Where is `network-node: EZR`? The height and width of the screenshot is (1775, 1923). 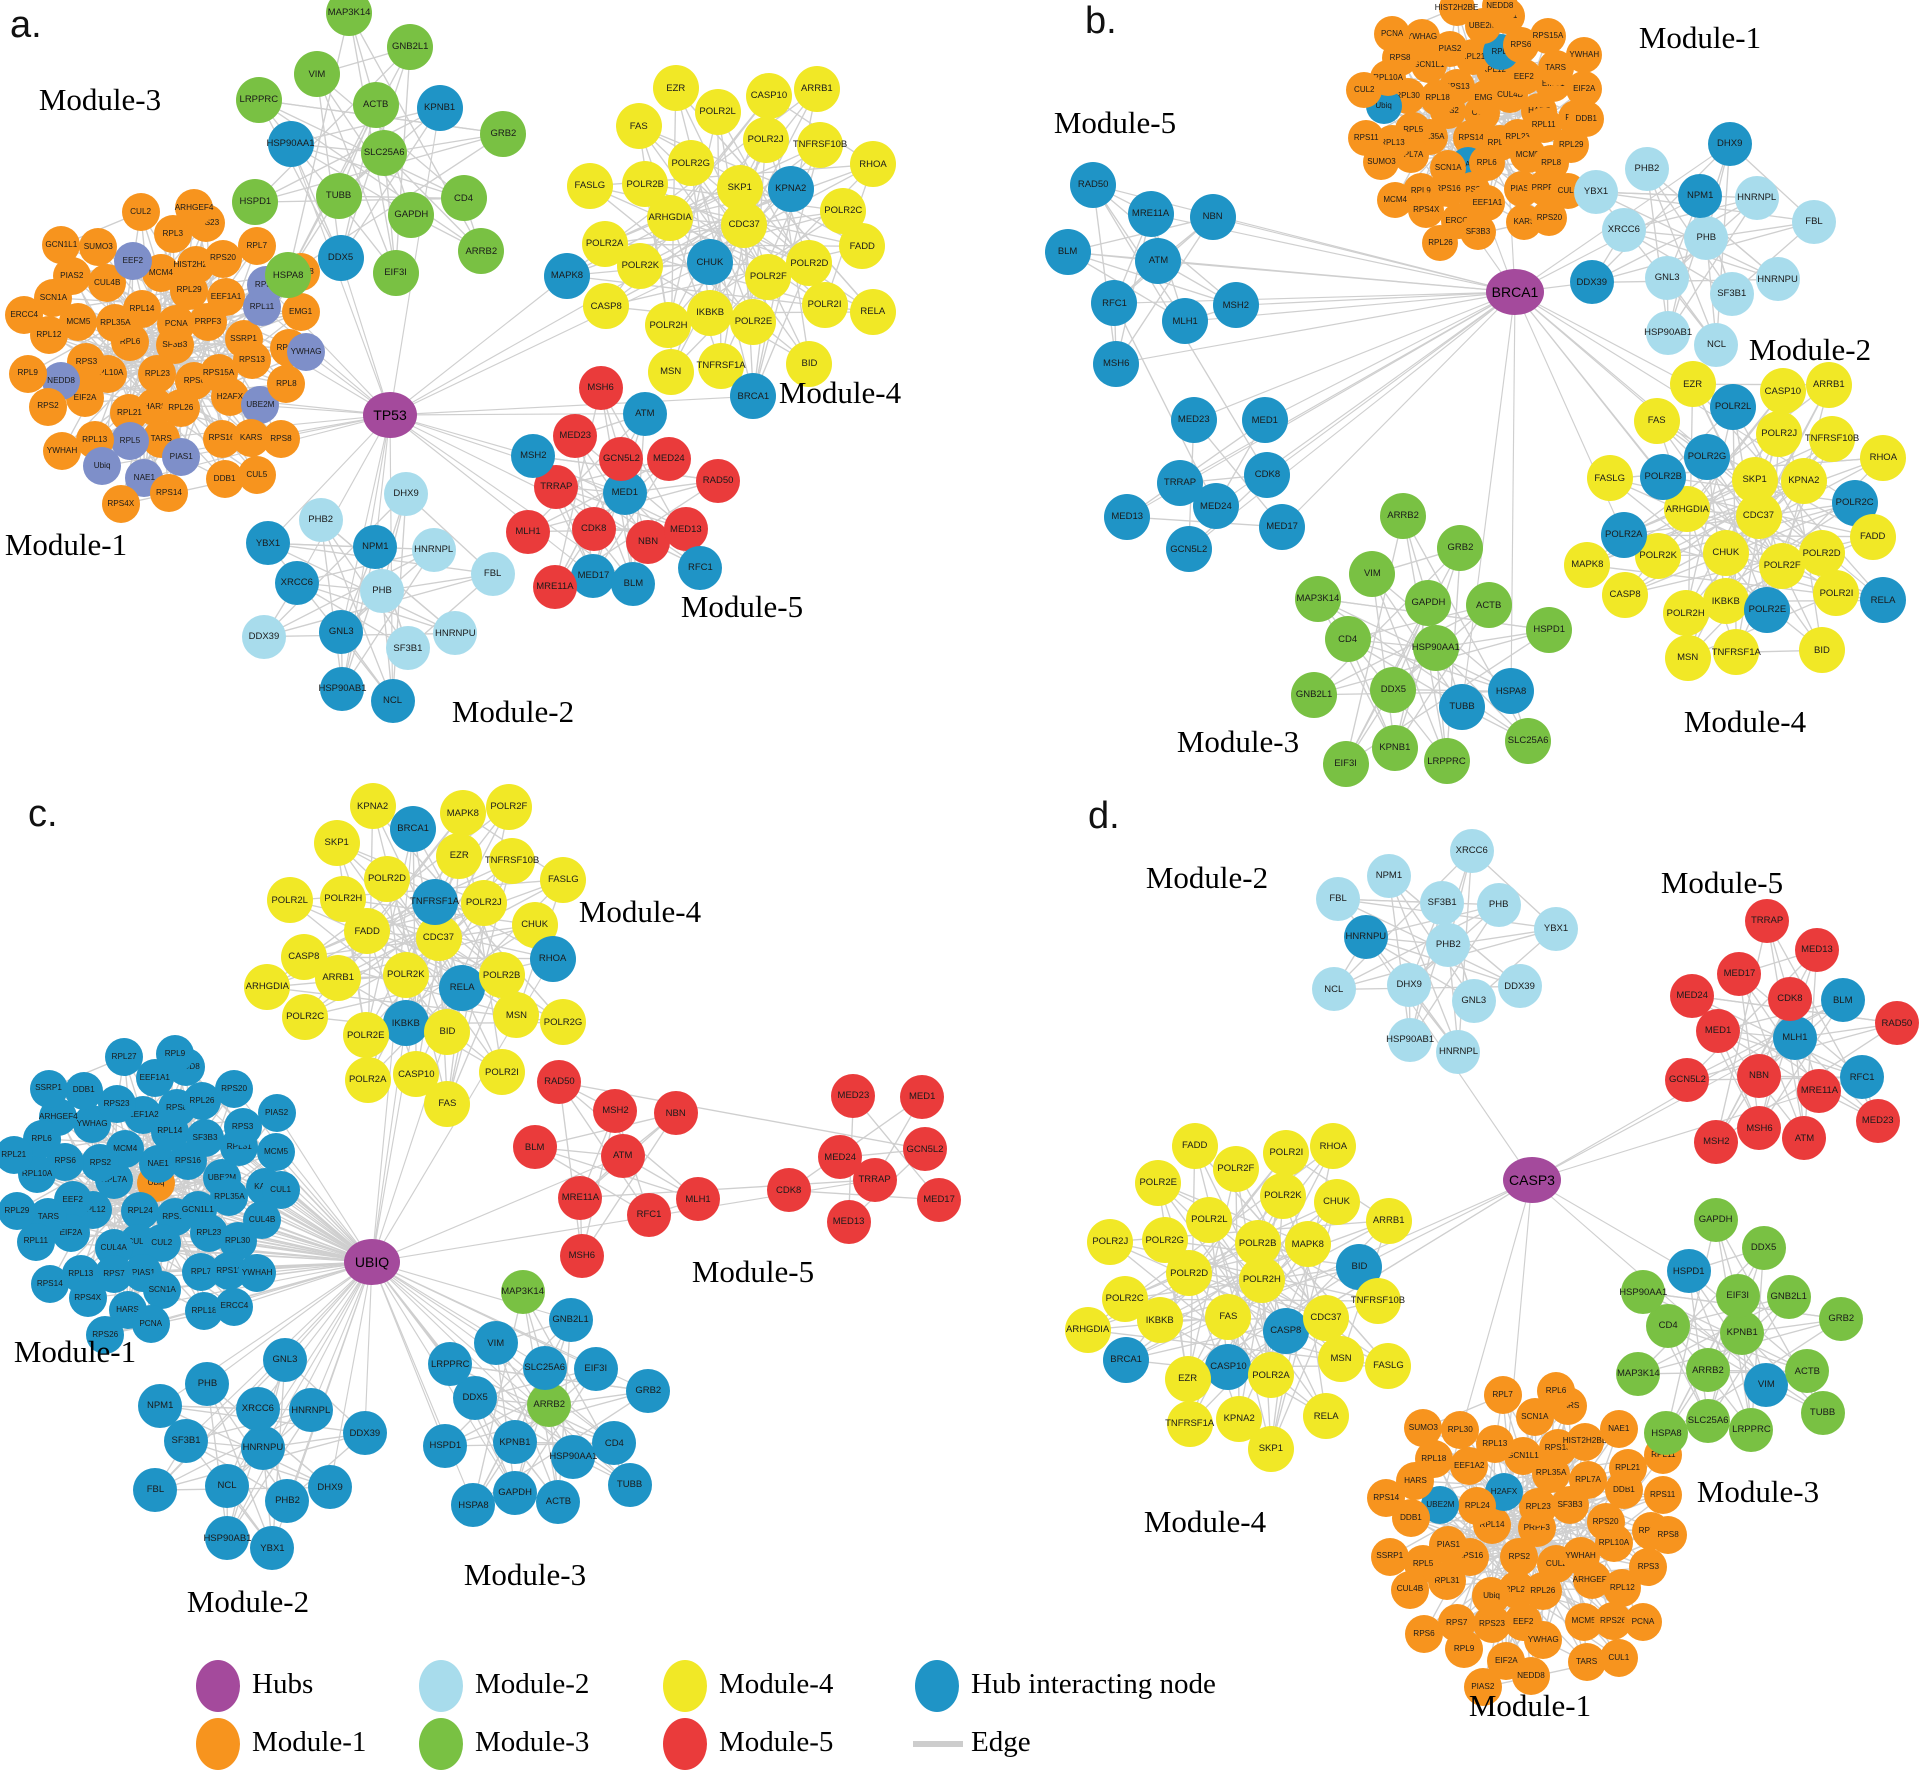 network-node: EZR is located at coordinates (1692, 384).